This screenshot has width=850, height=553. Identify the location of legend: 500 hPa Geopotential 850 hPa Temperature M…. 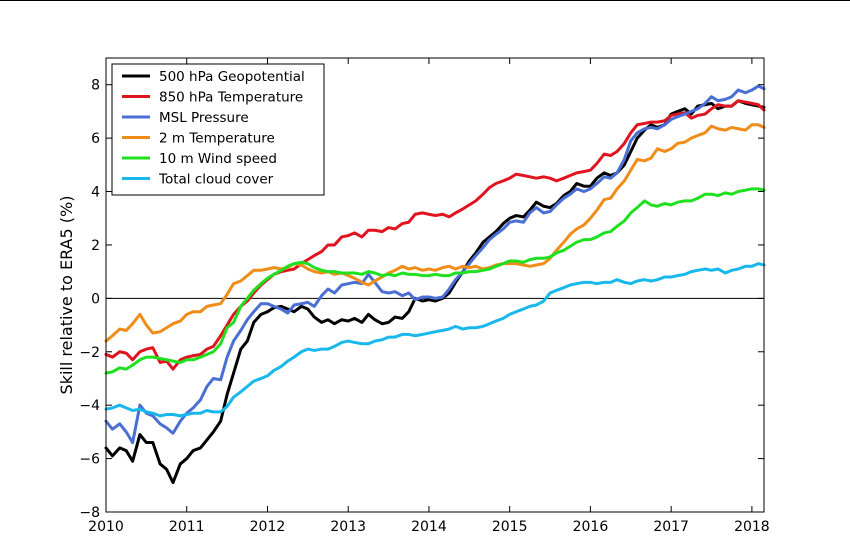
(218, 129).